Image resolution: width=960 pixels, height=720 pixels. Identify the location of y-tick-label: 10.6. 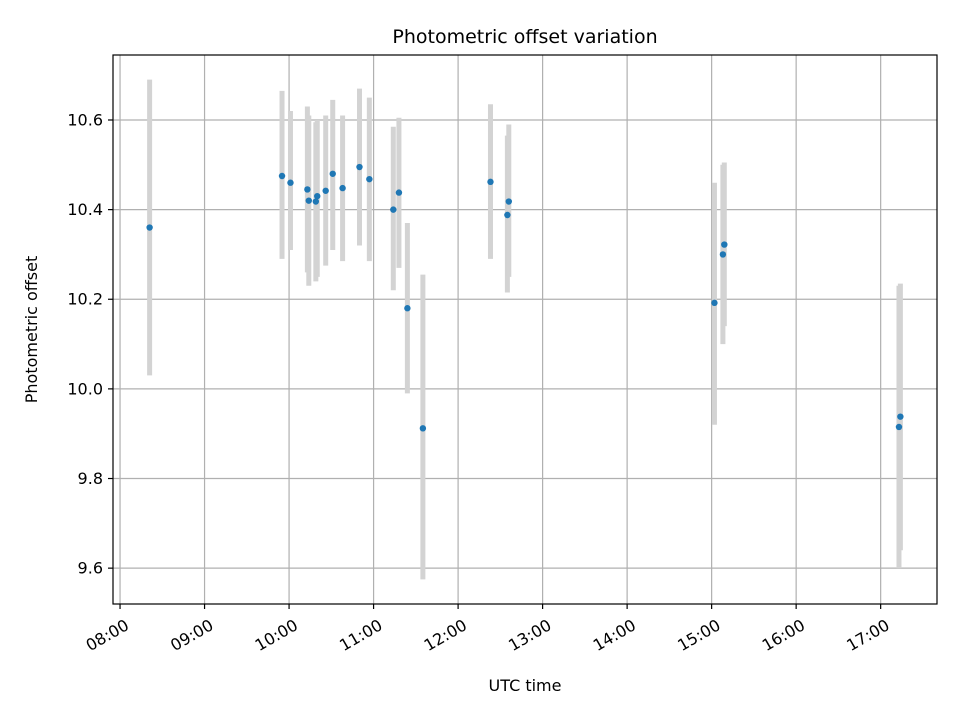
(85, 119).